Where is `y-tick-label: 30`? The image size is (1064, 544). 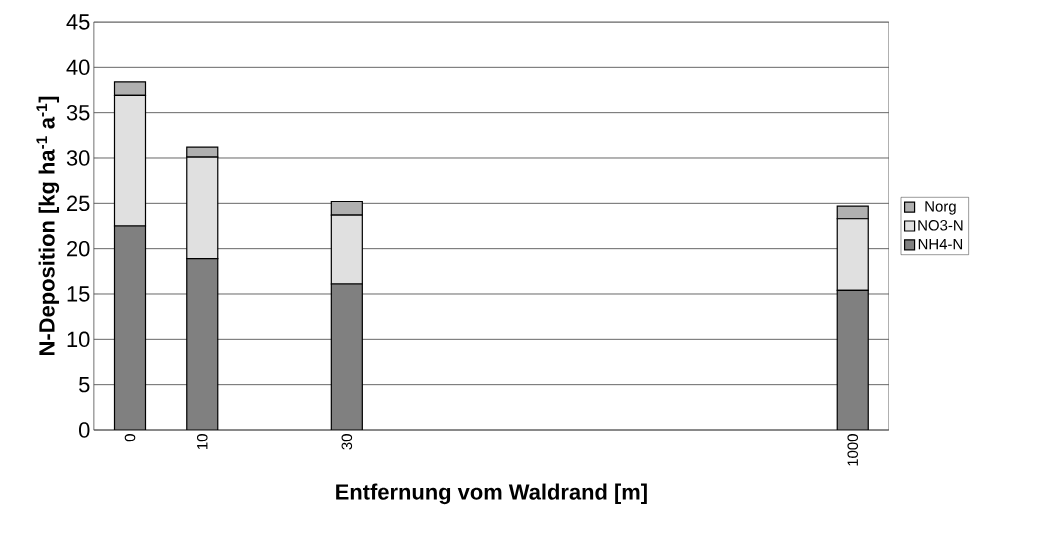 y-tick-label: 30 is located at coordinates (78, 158).